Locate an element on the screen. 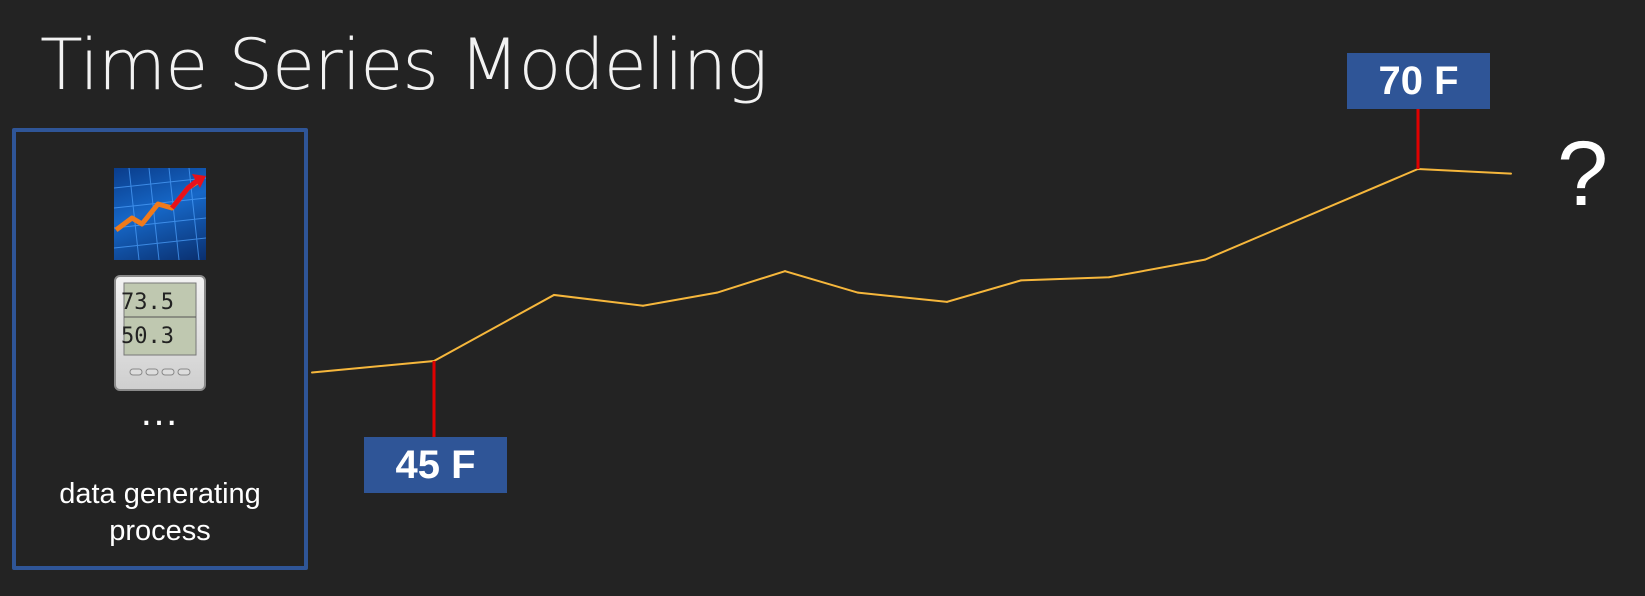 The width and height of the screenshot is (1645, 596). thermometer-reading-bottom: 50.3 is located at coordinates (147, 336).